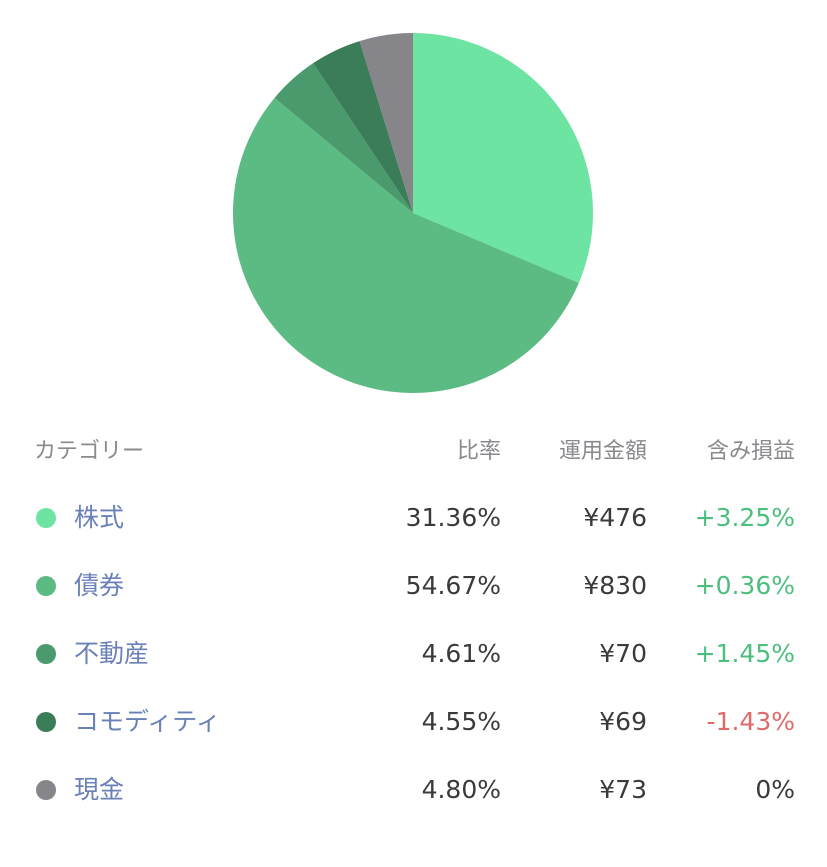 The height and width of the screenshot is (867, 827). What do you see at coordinates (623, 789) in the screenshot?
I see `amount-value: ¥73` at bounding box center [623, 789].